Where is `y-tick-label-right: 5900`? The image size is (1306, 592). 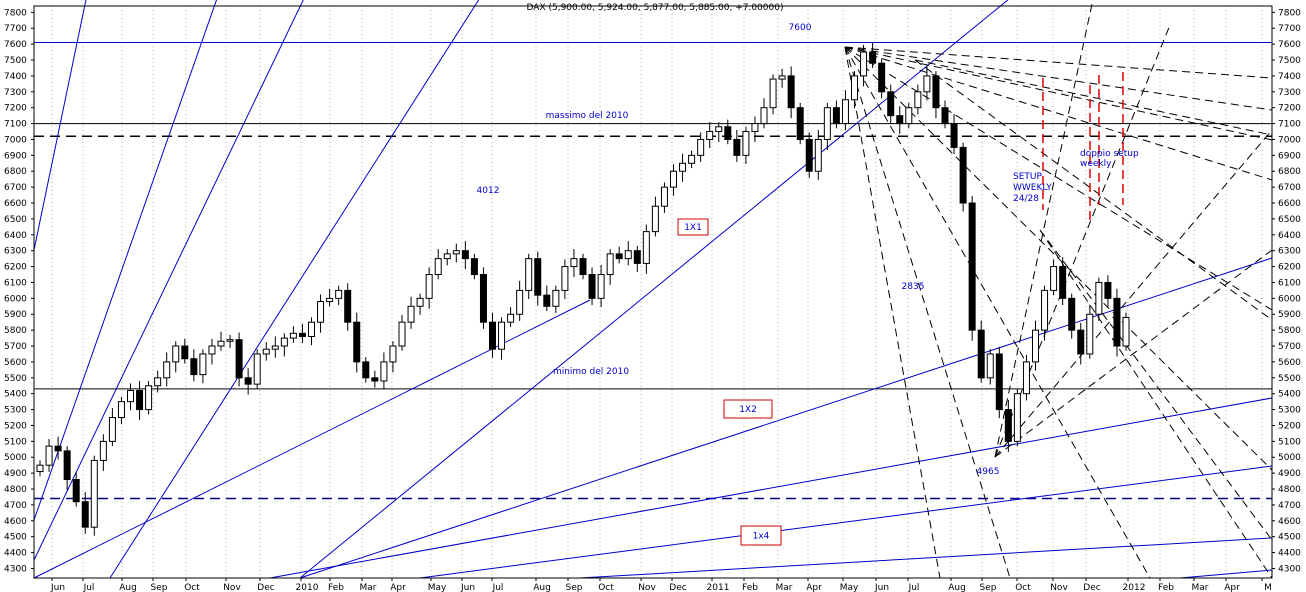
y-tick-label-right: 5900 is located at coordinates (1289, 315).